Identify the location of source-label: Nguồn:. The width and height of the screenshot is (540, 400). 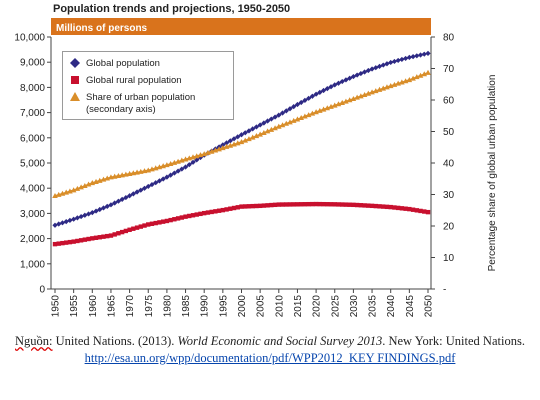
(34, 341).